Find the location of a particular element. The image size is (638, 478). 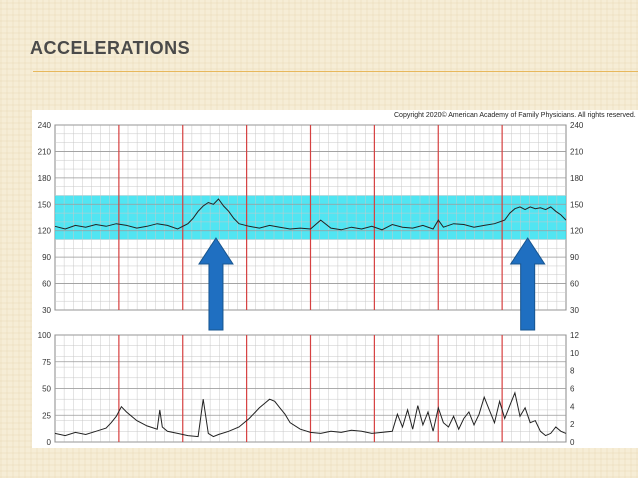

fhr-right-tick-label: 150 is located at coordinates (577, 204).